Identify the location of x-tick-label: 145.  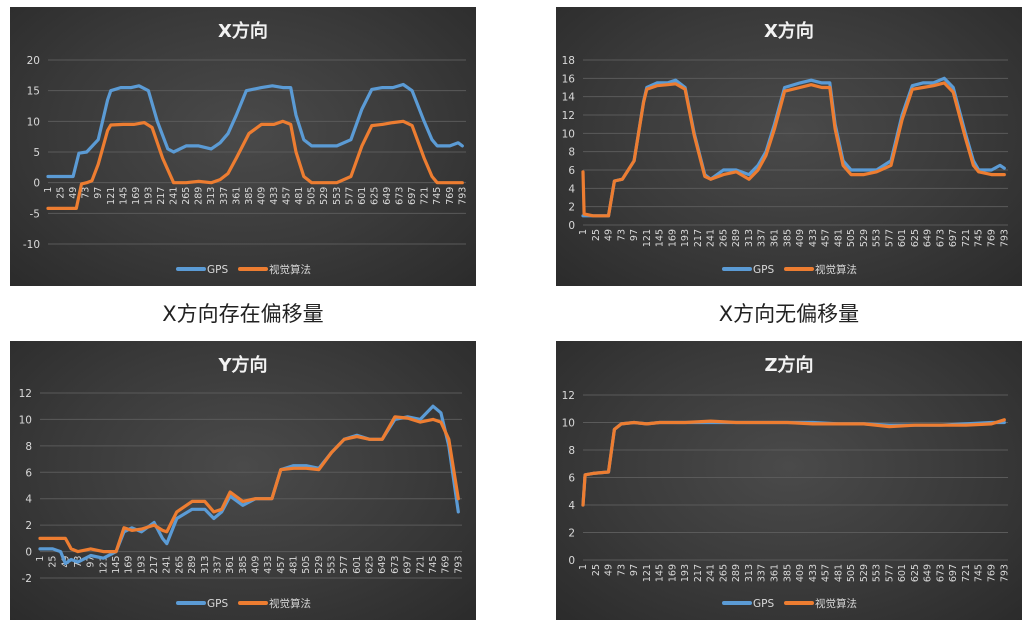
(116, 565).